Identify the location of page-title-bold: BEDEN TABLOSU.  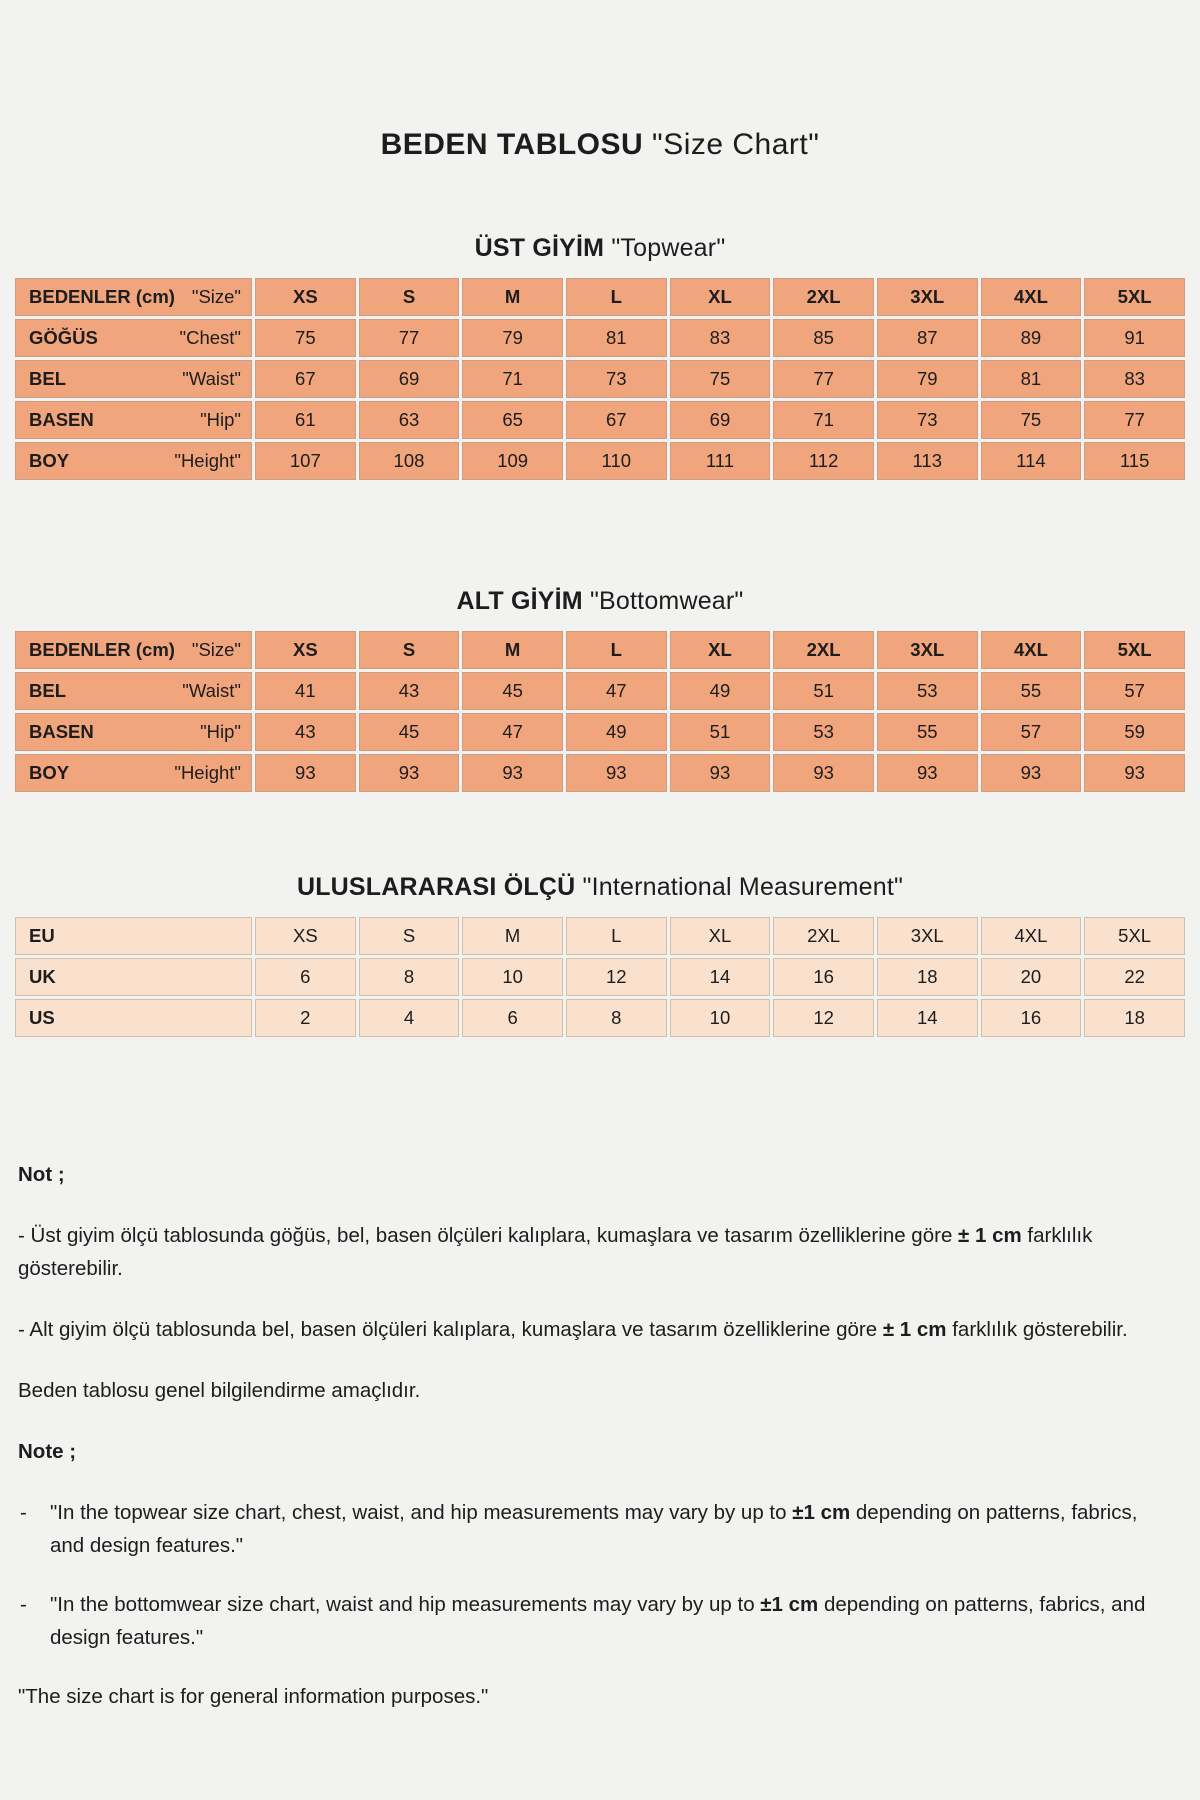
(512, 144).